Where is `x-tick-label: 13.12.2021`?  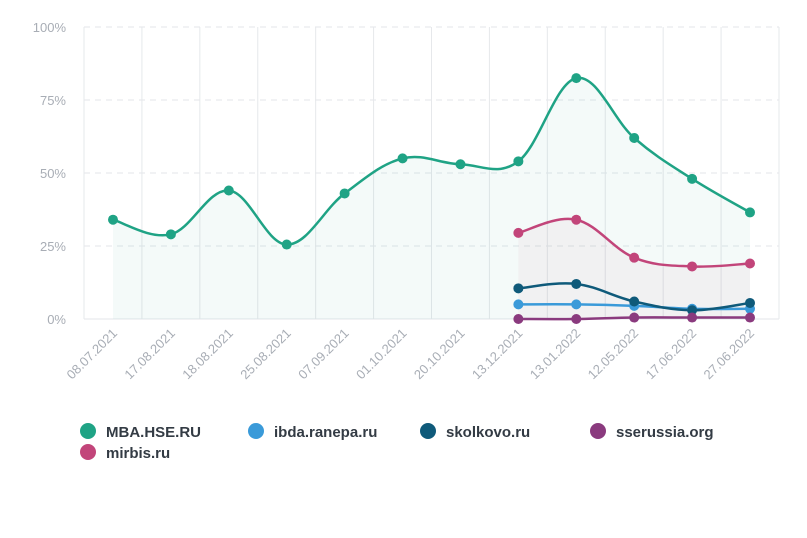 x-tick-label: 13.12.2021 is located at coordinates (497, 354).